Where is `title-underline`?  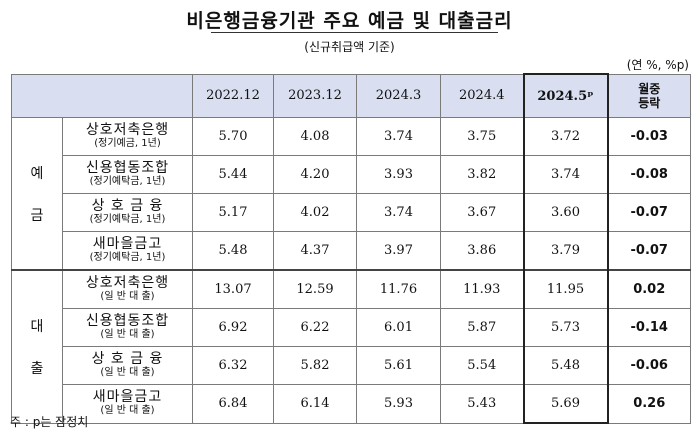 title-underline is located at coordinates (354, 32).